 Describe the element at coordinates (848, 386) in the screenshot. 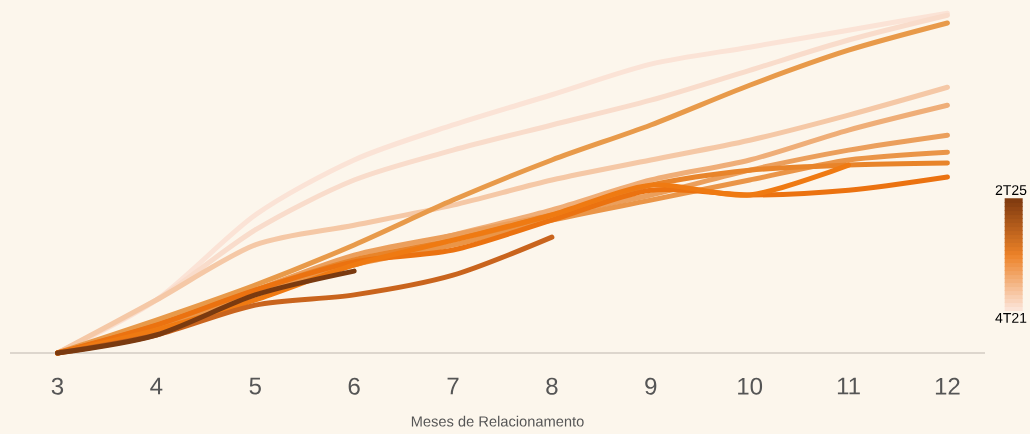

I see `x-tick-label: 11` at that location.